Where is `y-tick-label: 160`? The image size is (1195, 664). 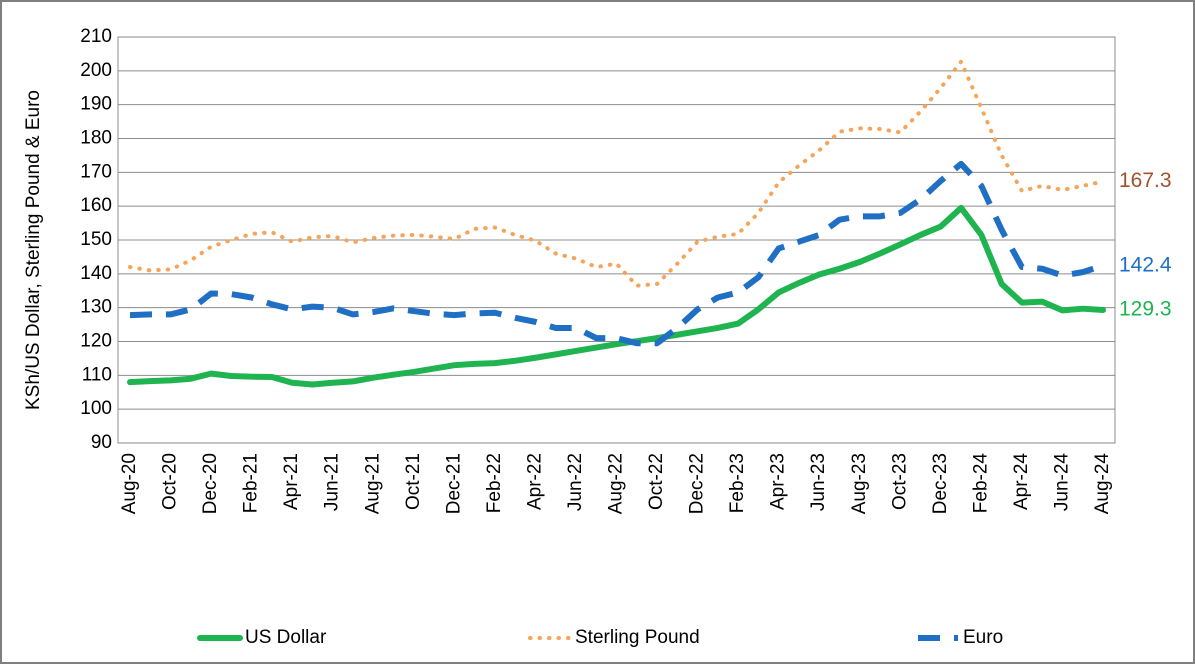
y-tick-label: 160 is located at coordinates (96, 205).